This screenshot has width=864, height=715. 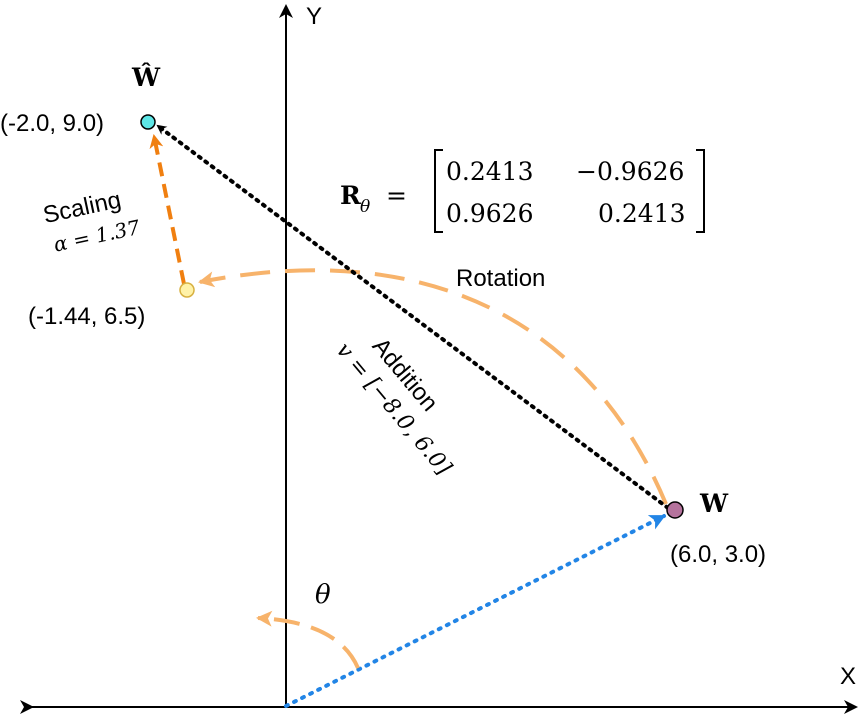 I want to click on scaling-arrow, so click(x=167, y=209).